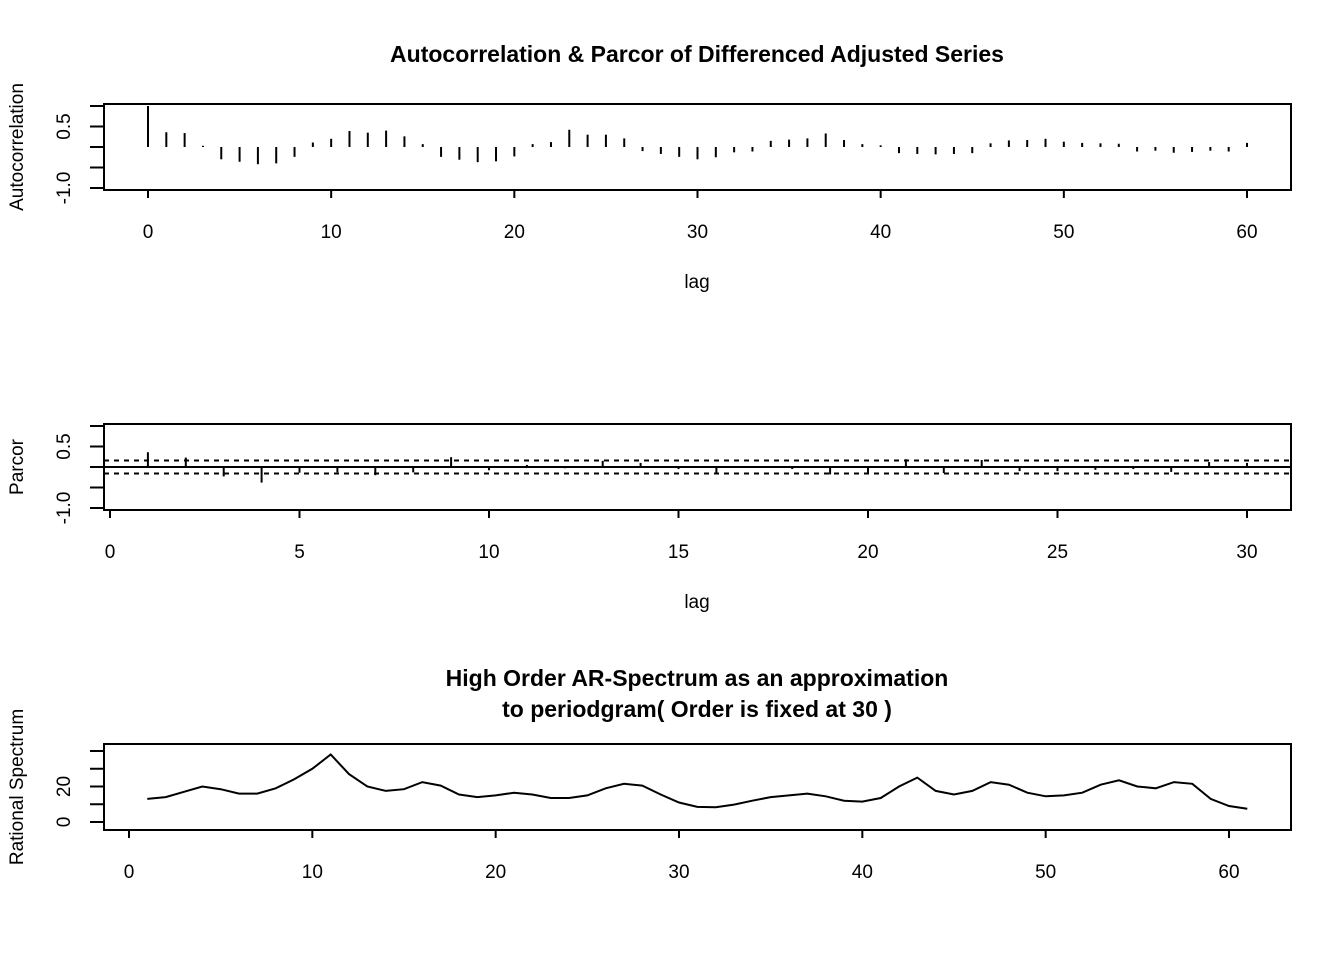 This screenshot has height=960, width=1344. I want to click on acf-y-tick-label: -1.0, so click(64, 188).